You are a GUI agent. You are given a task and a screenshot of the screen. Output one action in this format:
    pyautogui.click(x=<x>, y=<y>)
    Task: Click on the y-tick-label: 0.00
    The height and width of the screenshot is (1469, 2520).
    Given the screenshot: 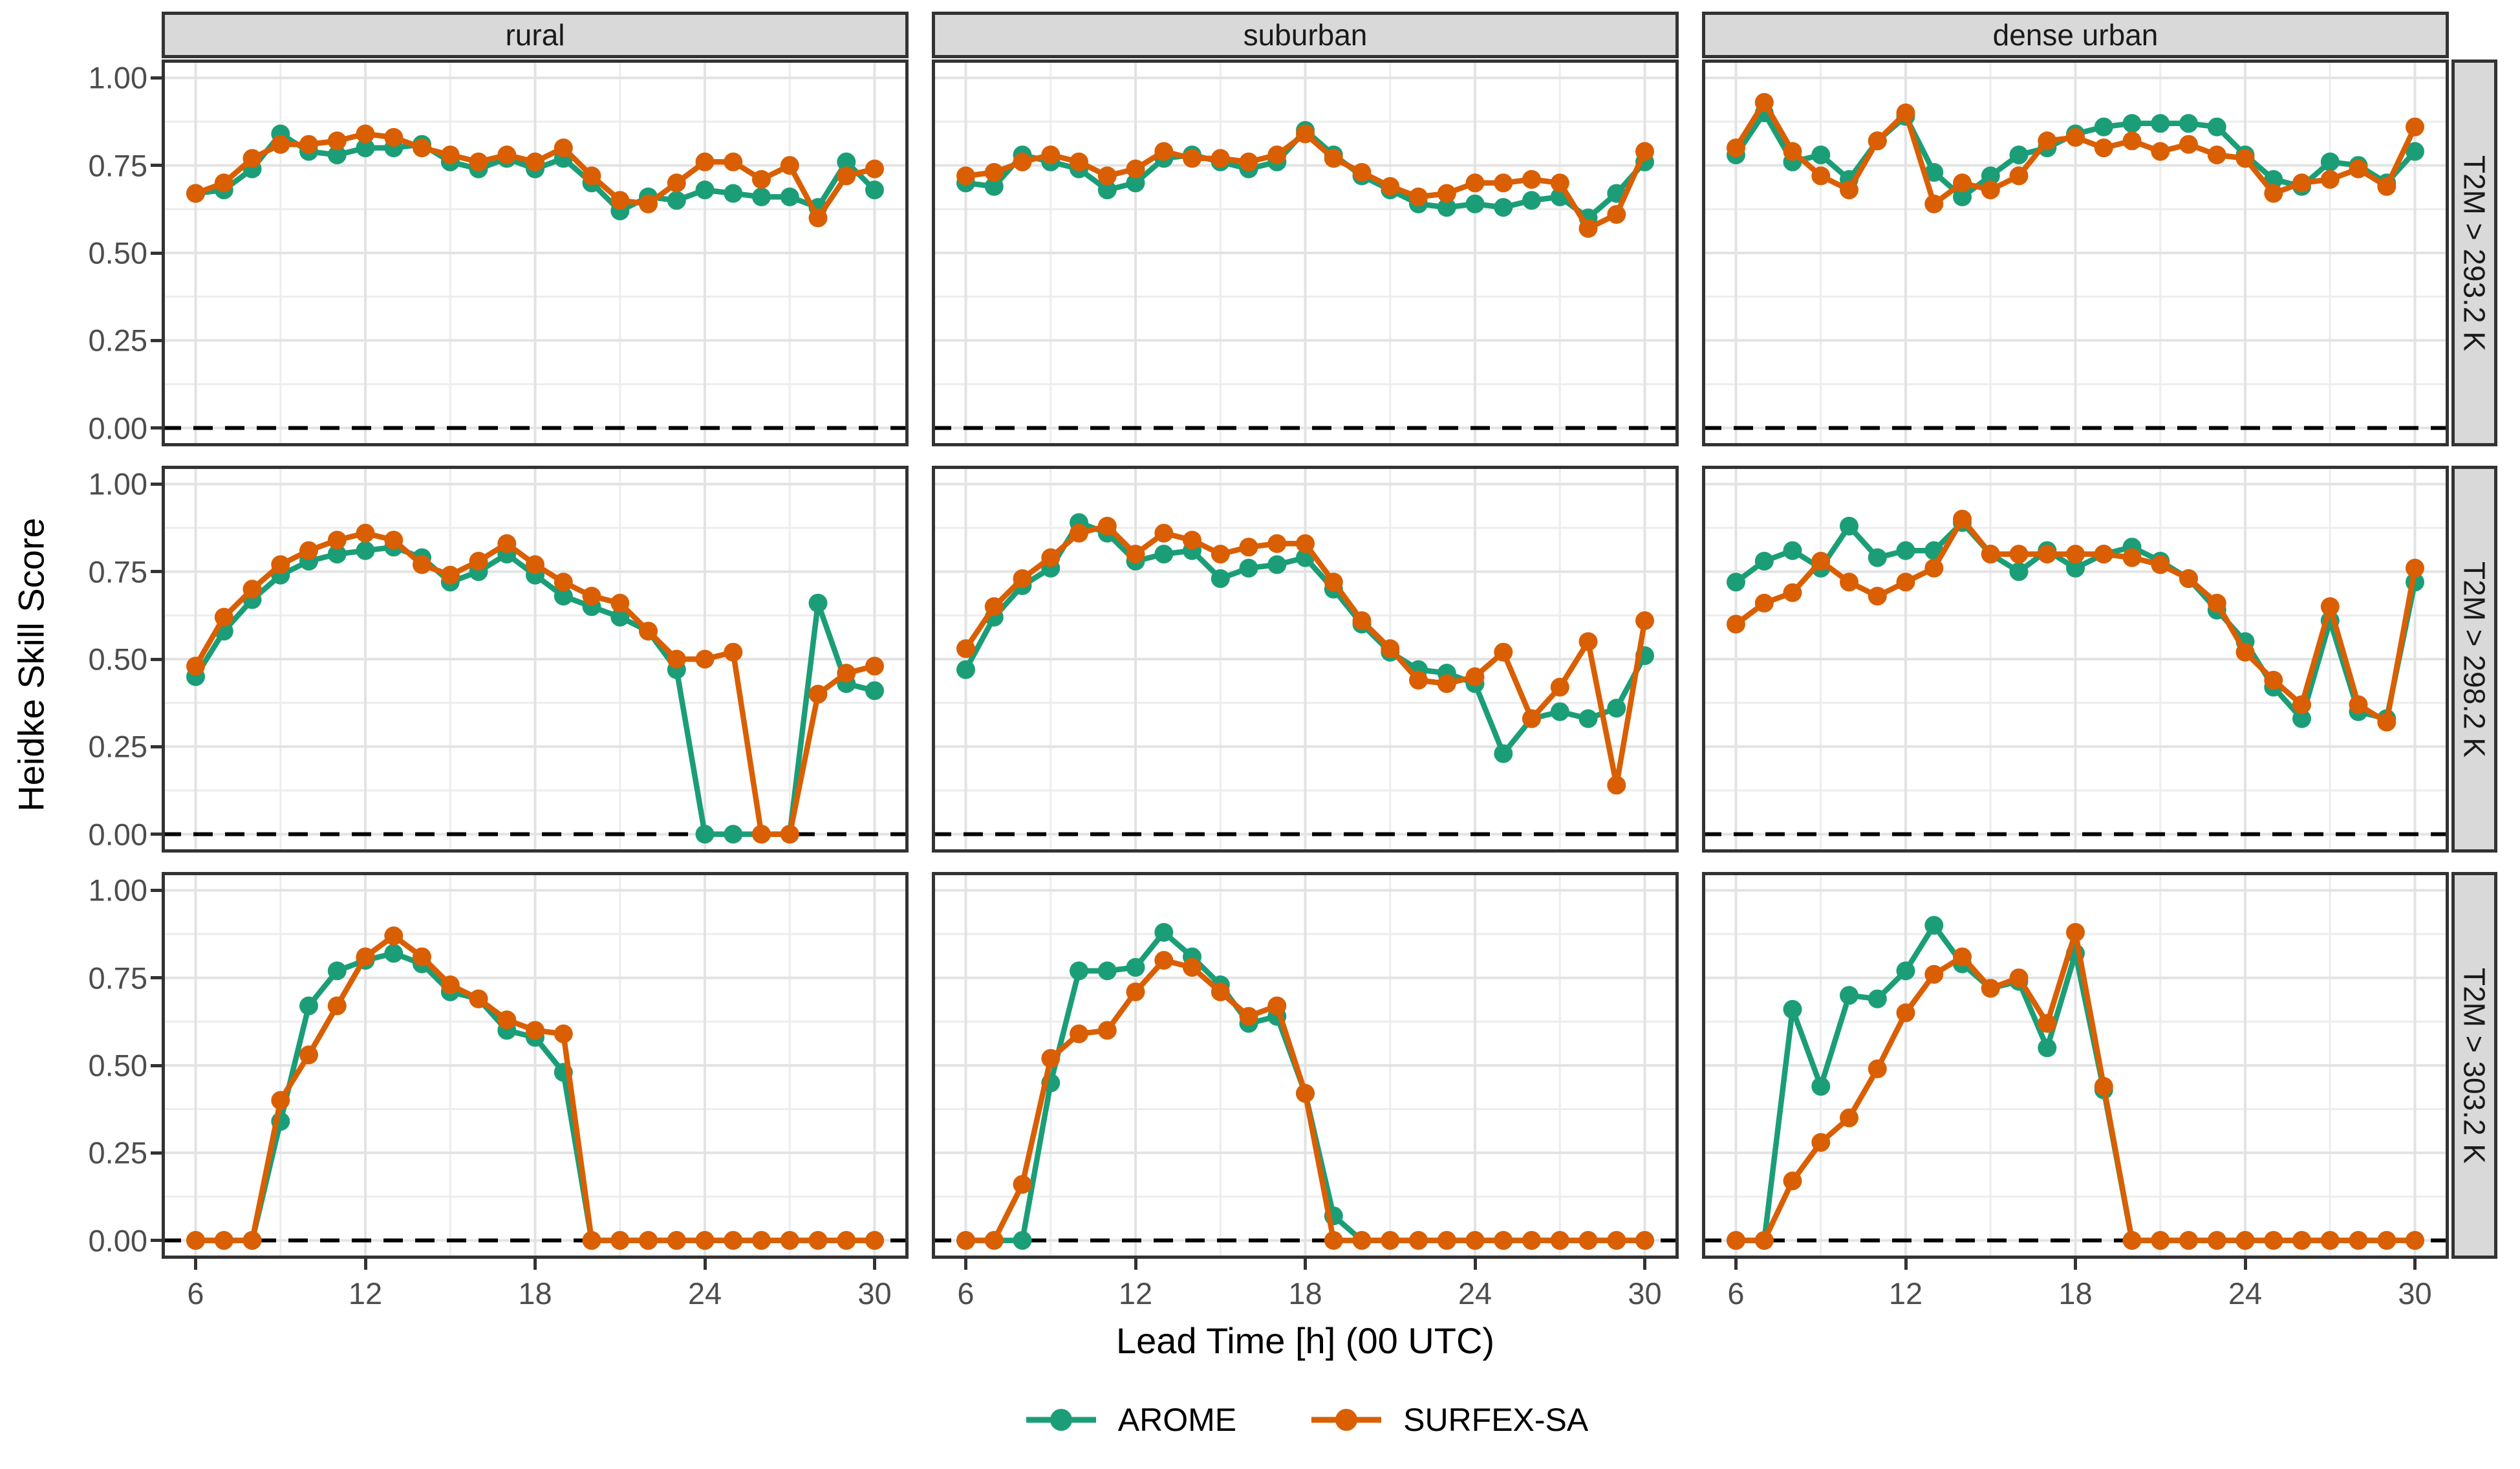 What is the action you would take?
    pyautogui.click(x=117, y=1241)
    